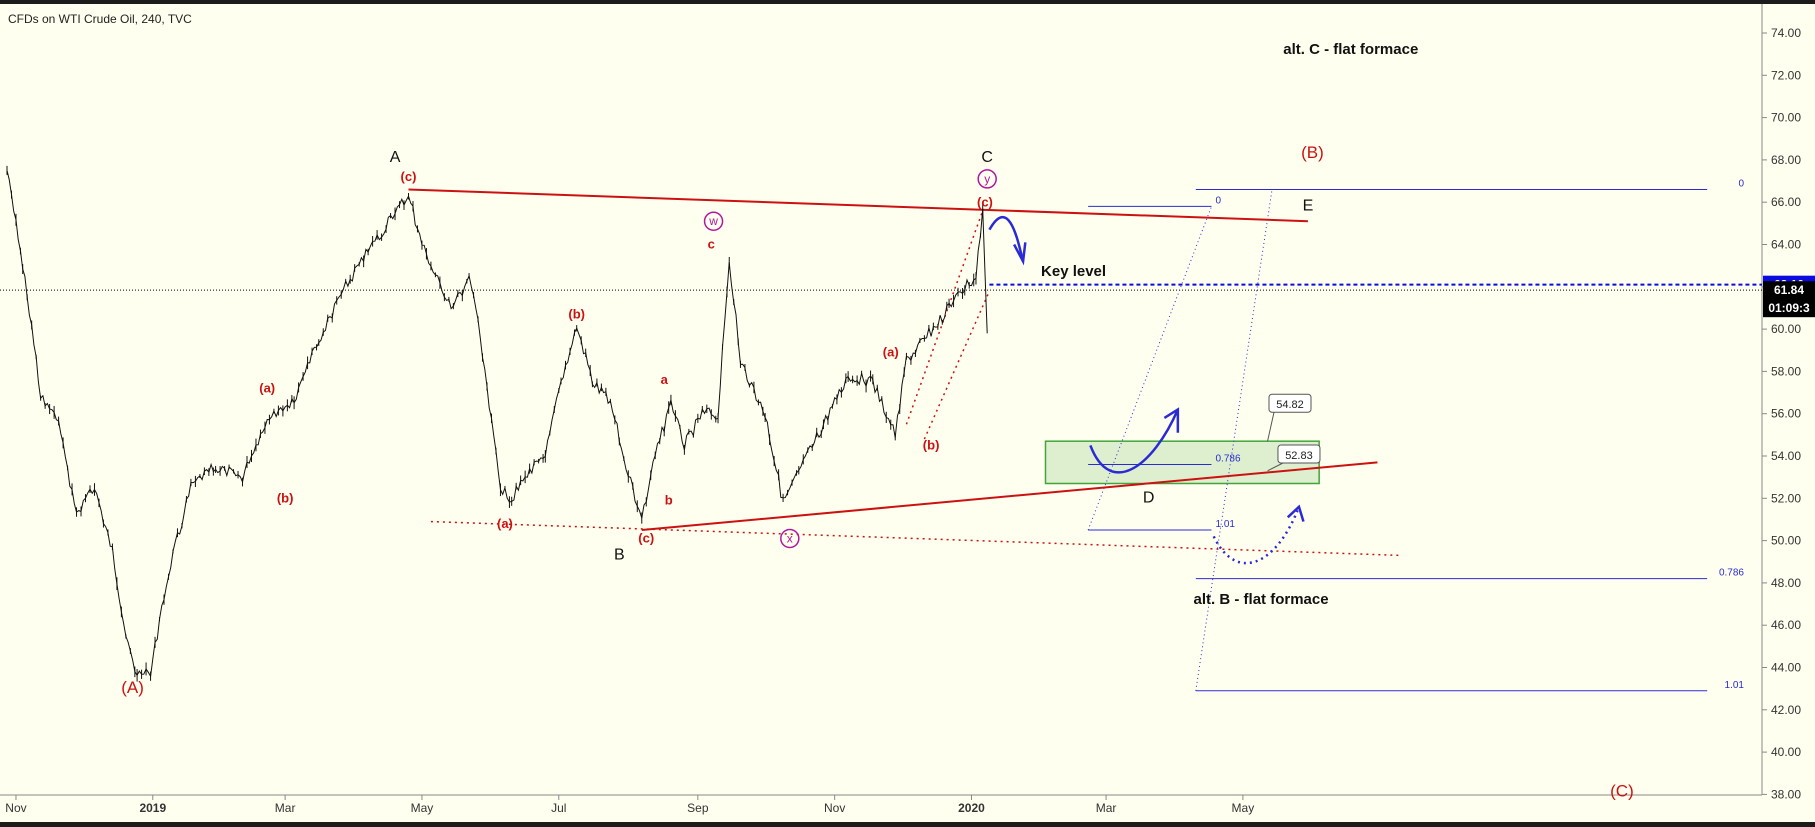 This screenshot has width=1815, height=827. I want to click on price-callout-1-box, so click(1290, 403).